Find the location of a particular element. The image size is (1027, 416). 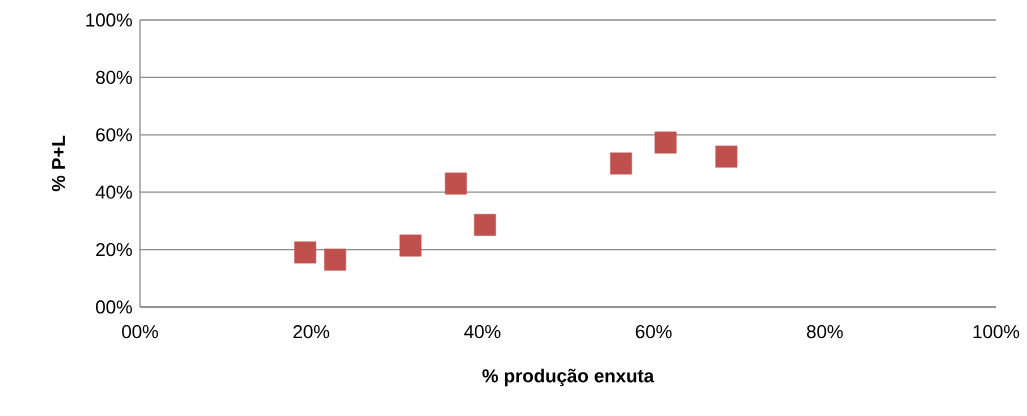

y-axis-title: % P+L is located at coordinates (58, 163).